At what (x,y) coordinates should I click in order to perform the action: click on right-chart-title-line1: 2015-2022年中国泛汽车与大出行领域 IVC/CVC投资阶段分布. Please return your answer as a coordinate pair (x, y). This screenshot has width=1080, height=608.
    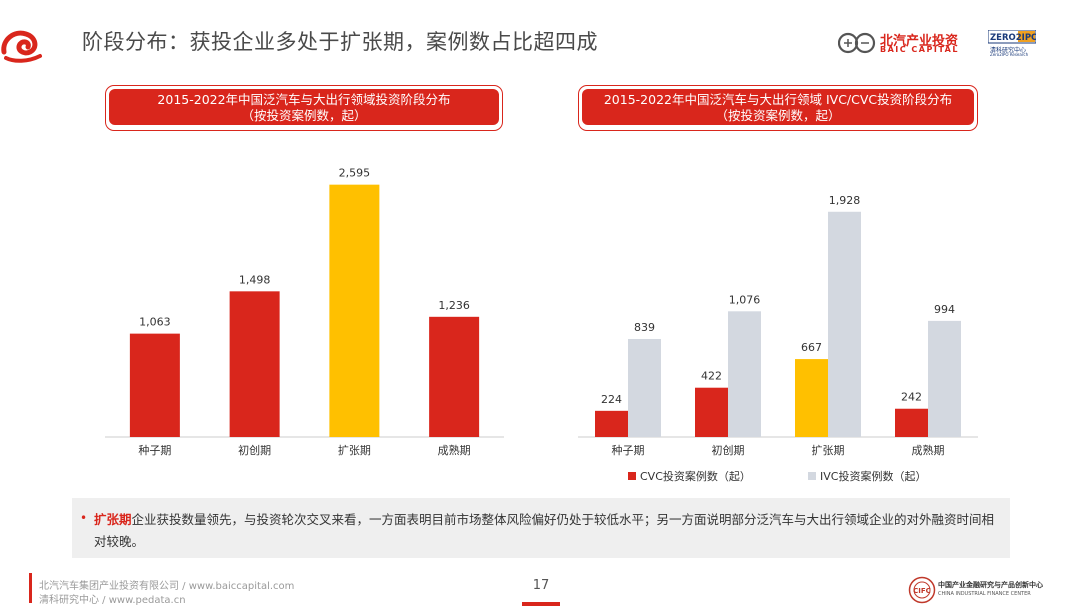
    Looking at the image, I should click on (778, 99).